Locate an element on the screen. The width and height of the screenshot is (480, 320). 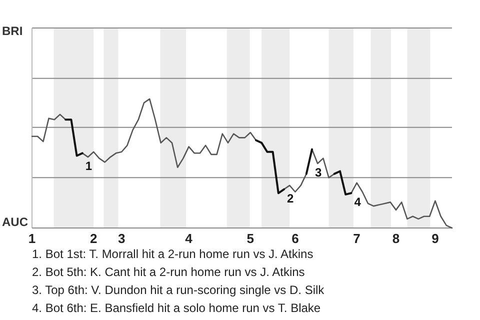
x-tick-label: 7 is located at coordinates (356, 238).